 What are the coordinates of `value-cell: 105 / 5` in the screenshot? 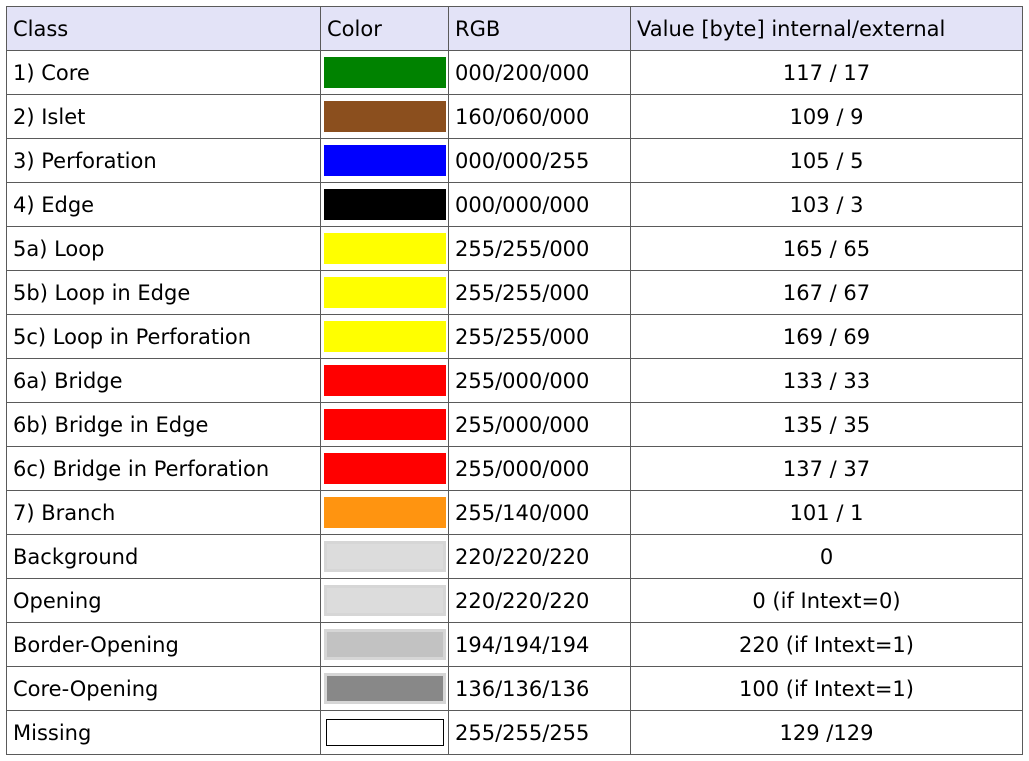 It's located at (826, 160).